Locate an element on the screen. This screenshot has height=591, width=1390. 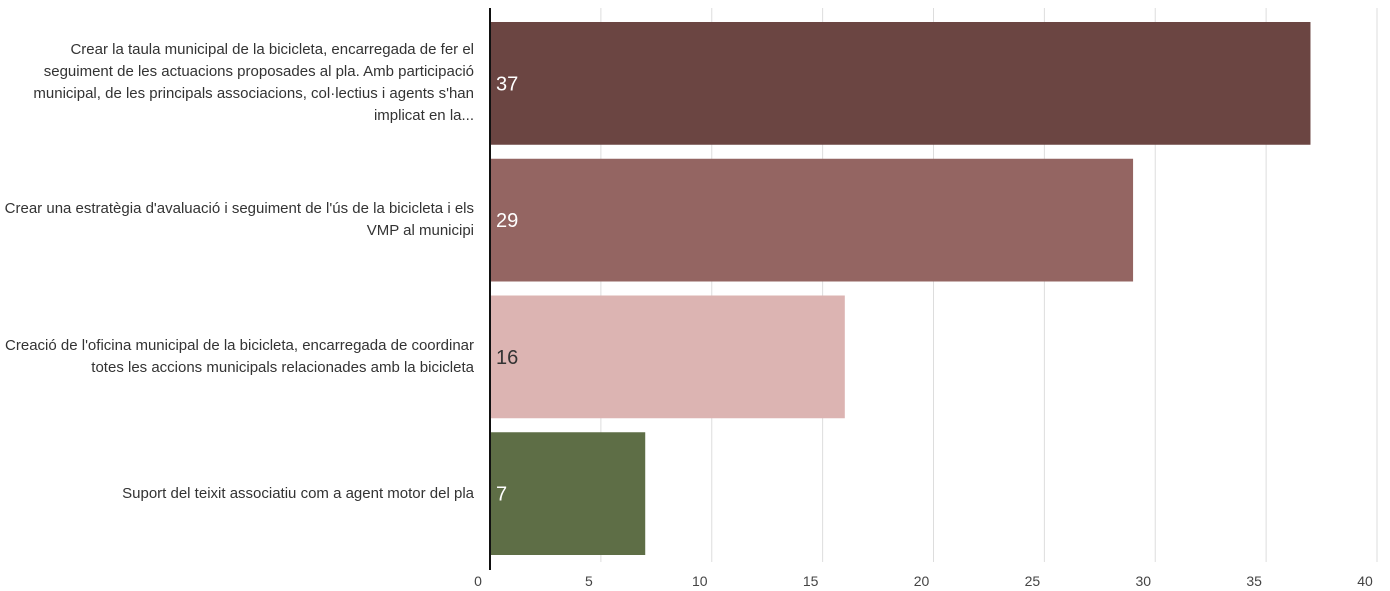
value-label: 16 is located at coordinates (507, 358).